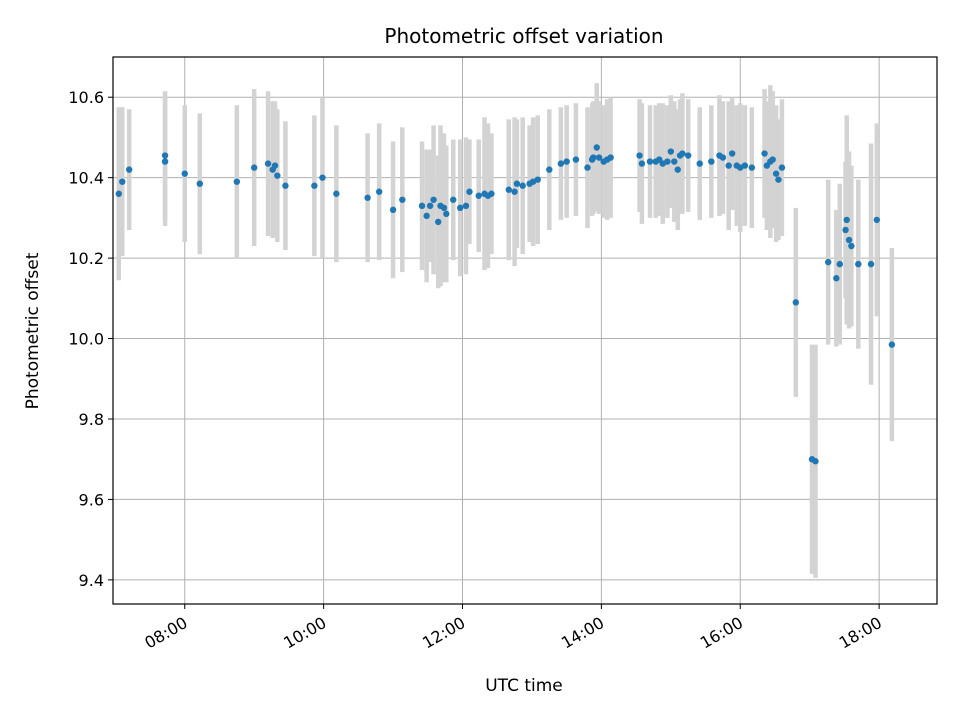  What do you see at coordinates (86, 97) in the screenshot?
I see `y-tick-label: 10.6` at bounding box center [86, 97].